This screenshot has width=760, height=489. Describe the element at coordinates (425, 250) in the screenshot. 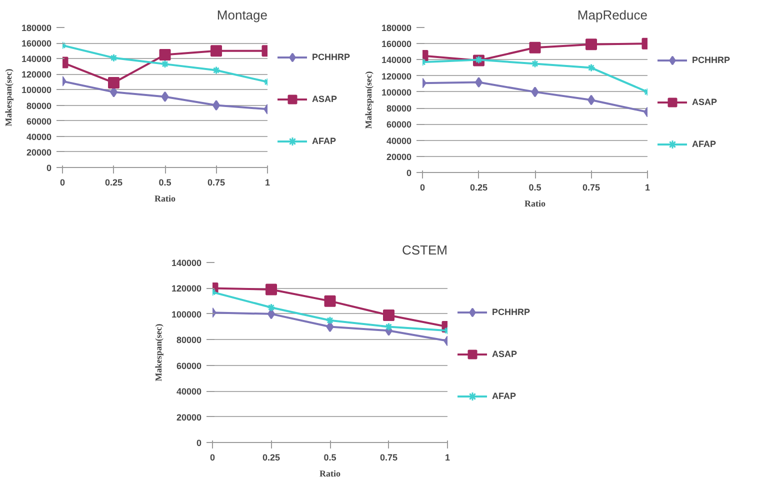

I see `chart-title: CSTEM` at that location.